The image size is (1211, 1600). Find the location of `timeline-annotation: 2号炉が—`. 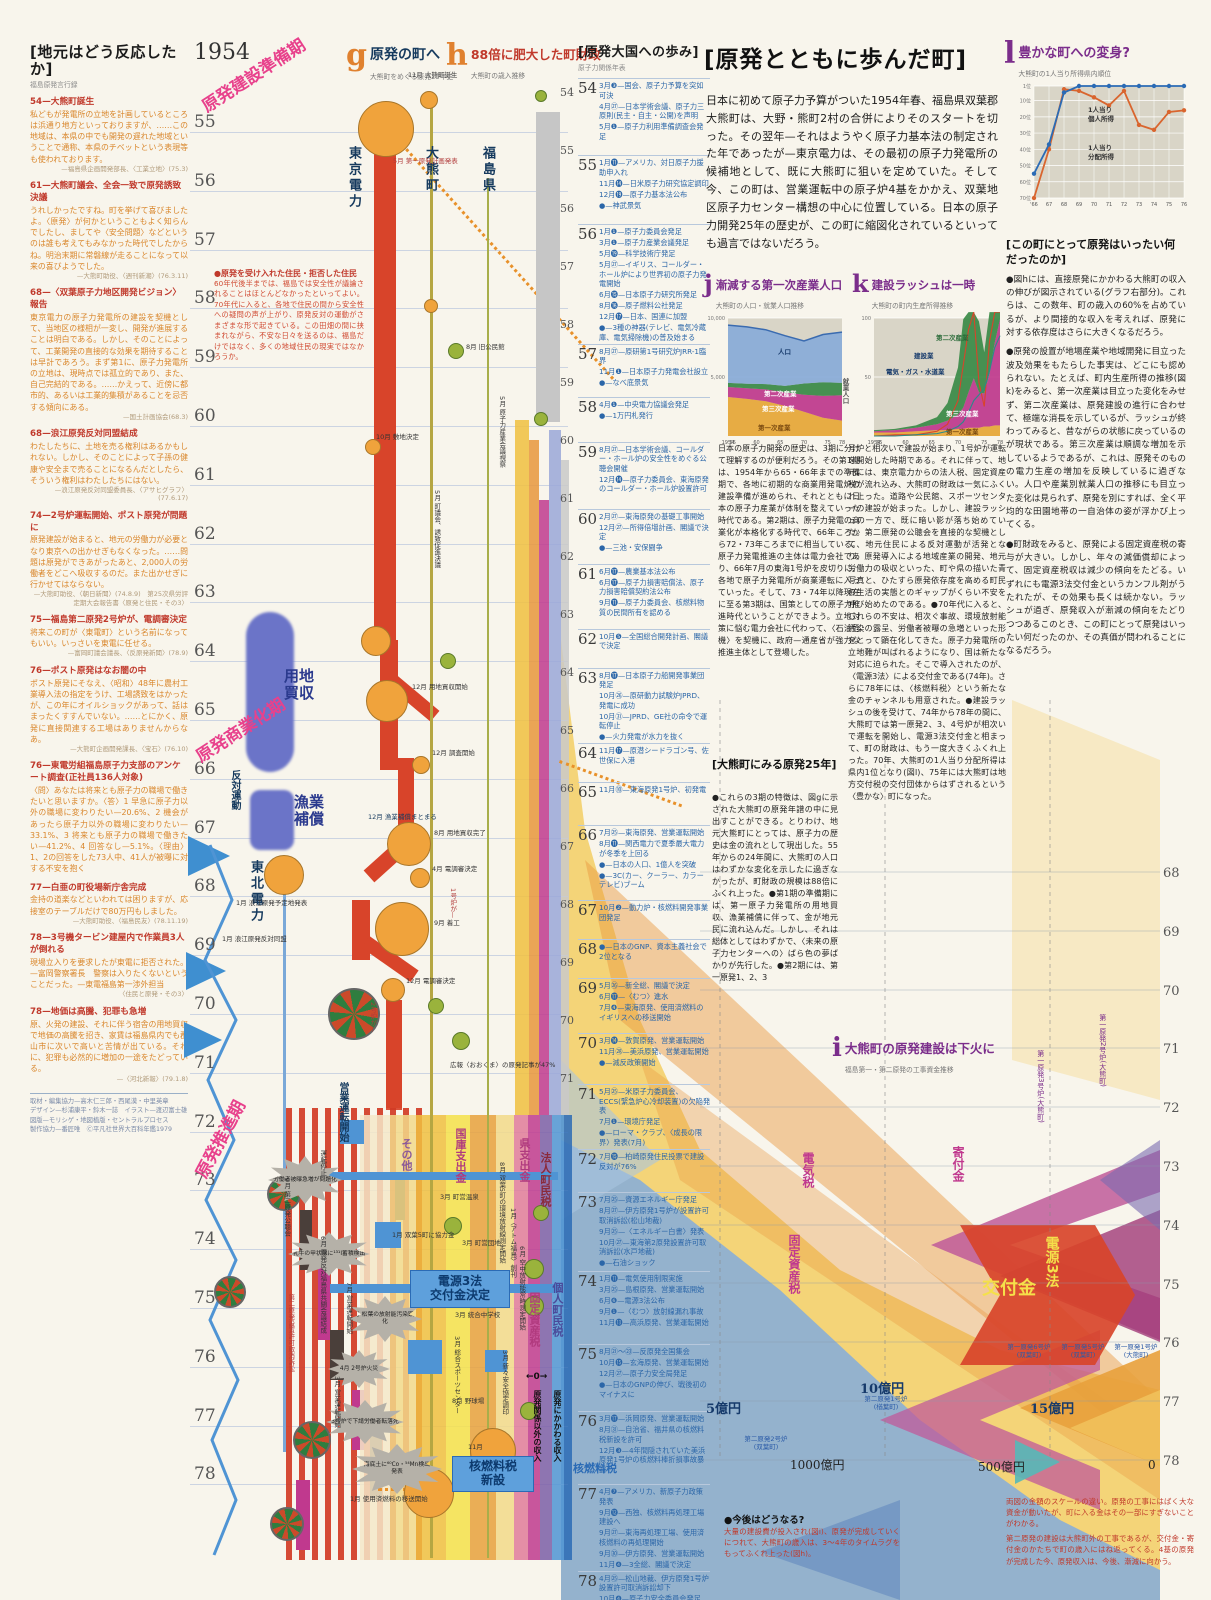

timeline-annotation: 2号炉が— is located at coordinates (372, 1017).